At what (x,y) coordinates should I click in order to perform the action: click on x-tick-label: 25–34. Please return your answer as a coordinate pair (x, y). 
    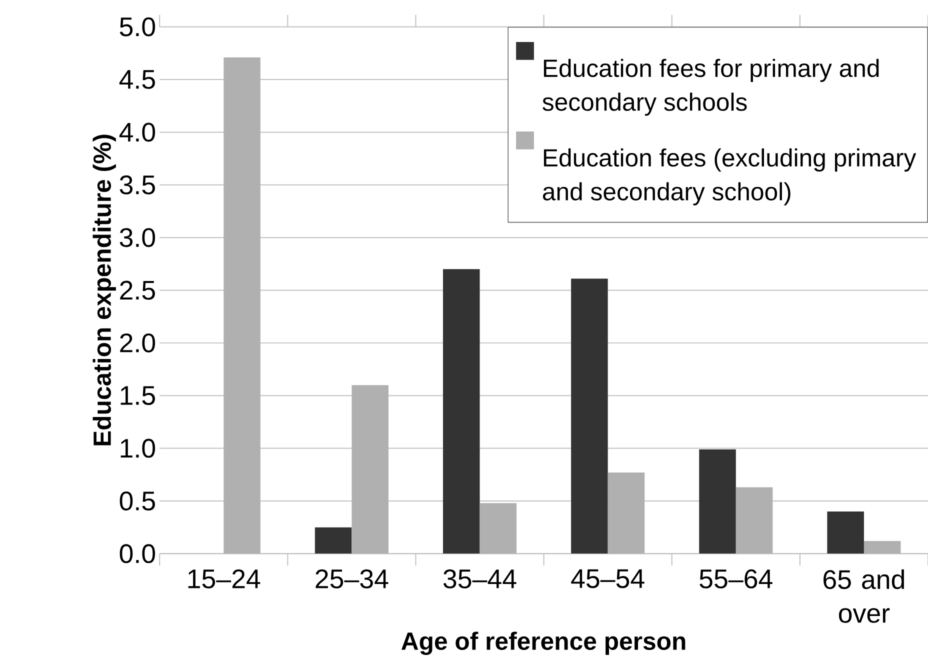
    Looking at the image, I should click on (352, 578).